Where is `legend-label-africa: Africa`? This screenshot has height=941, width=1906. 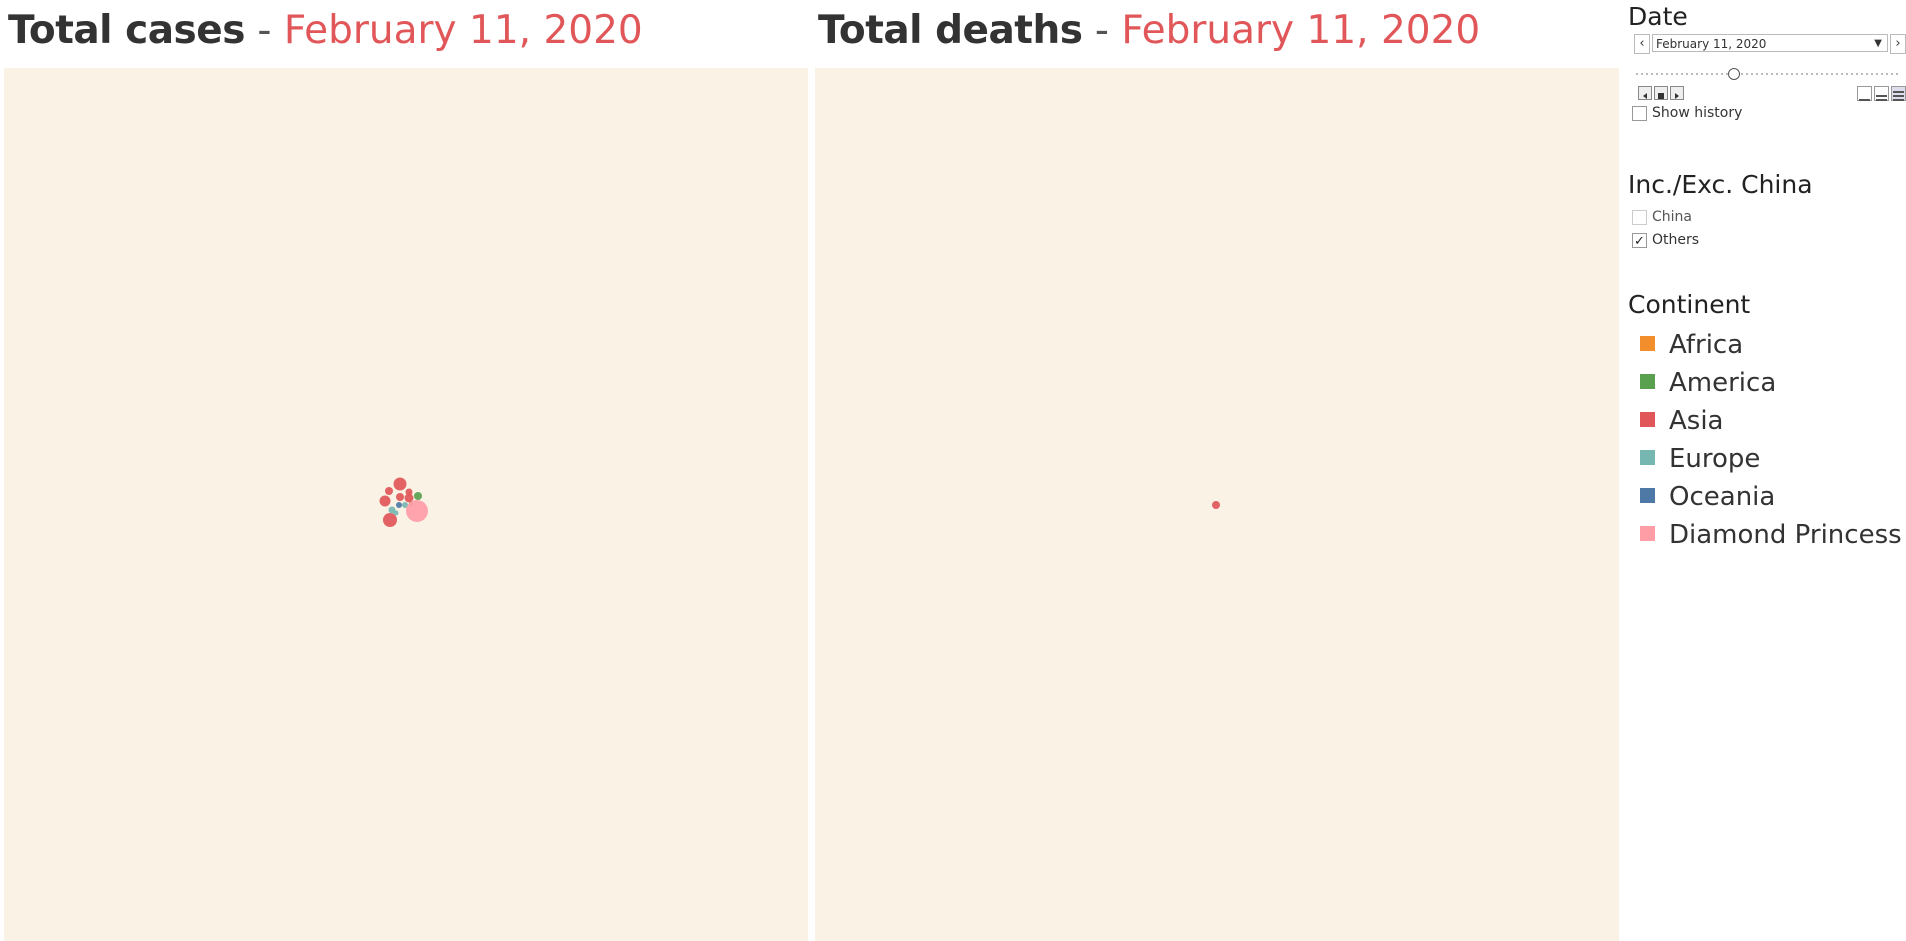 legend-label-africa: Africa is located at coordinates (1706, 345).